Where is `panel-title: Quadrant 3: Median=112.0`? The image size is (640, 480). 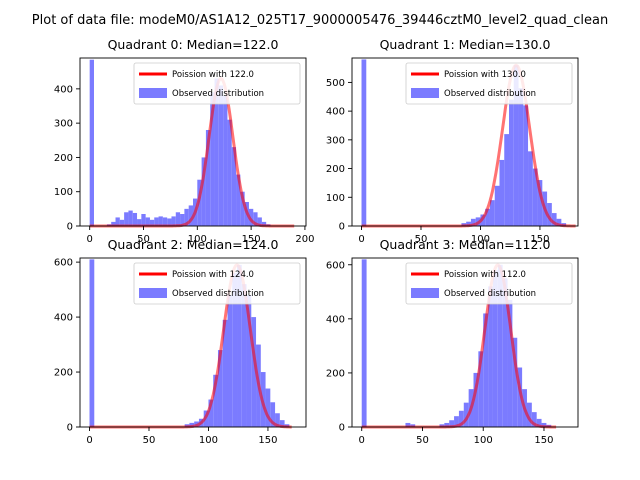 panel-title: Quadrant 3: Median=112.0 is located at coordinates (465, 244).